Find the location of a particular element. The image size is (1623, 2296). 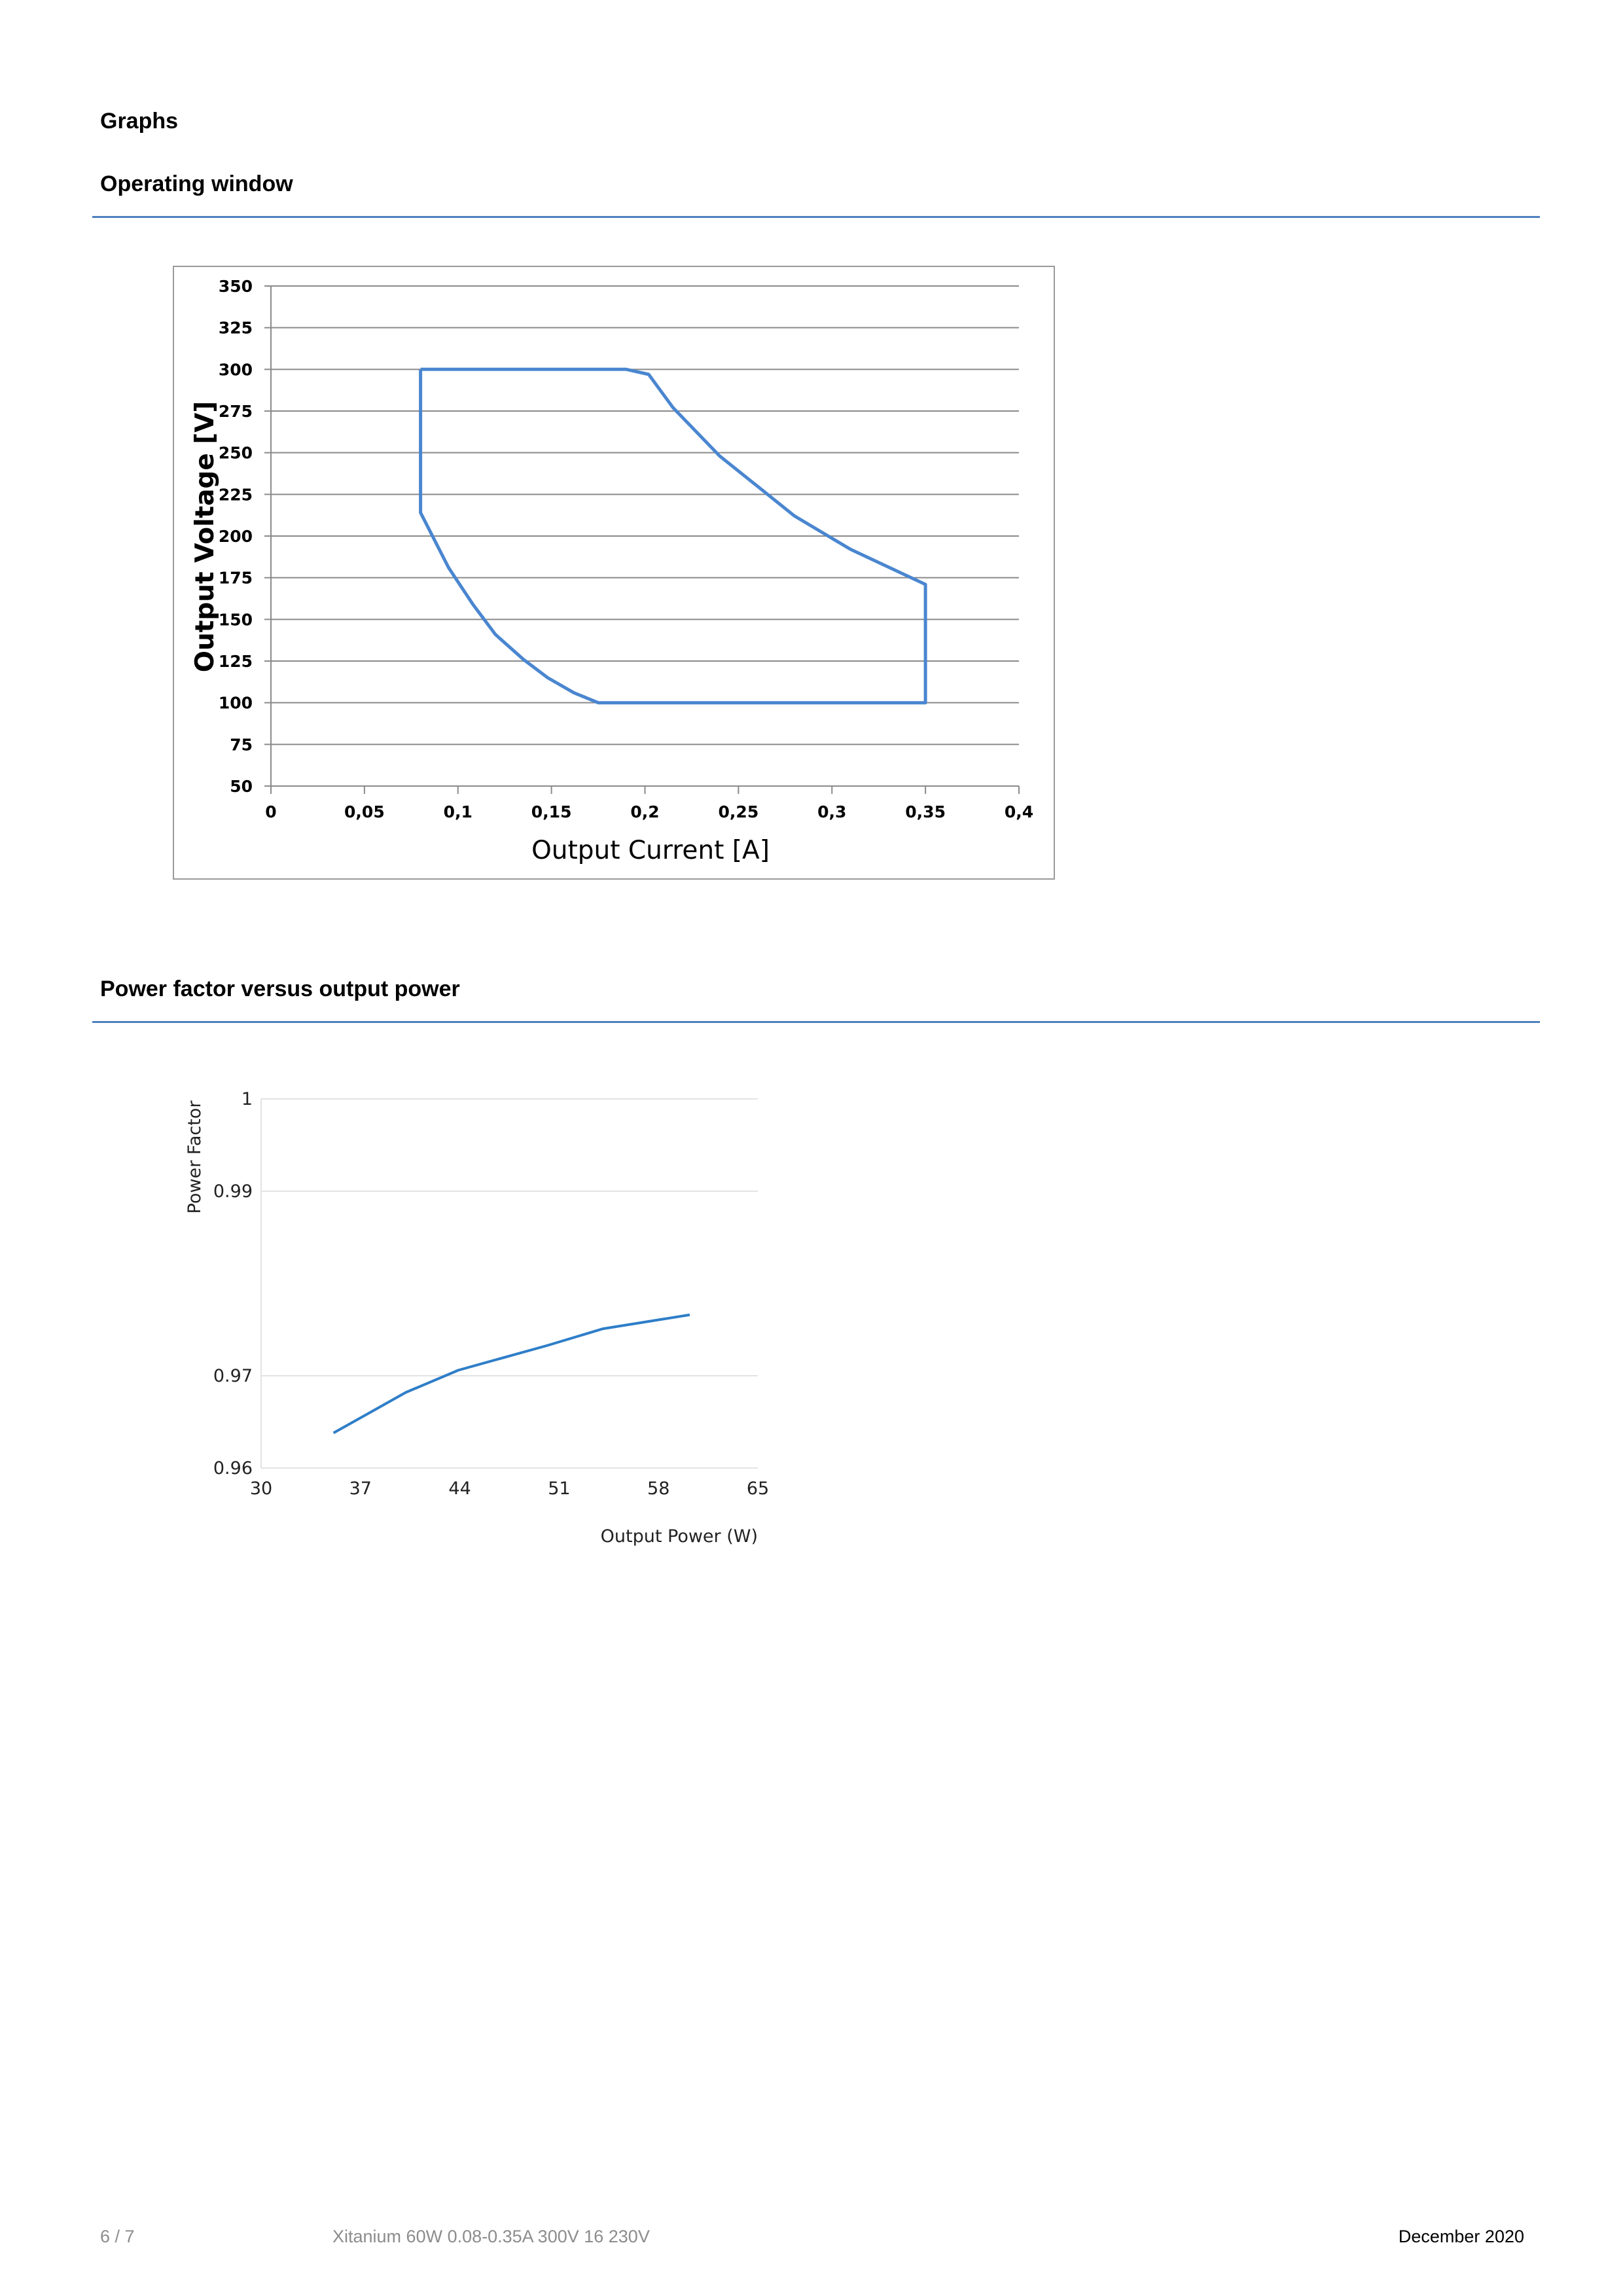

x-tick-label: 58 is located at coordinates (658, 1489).